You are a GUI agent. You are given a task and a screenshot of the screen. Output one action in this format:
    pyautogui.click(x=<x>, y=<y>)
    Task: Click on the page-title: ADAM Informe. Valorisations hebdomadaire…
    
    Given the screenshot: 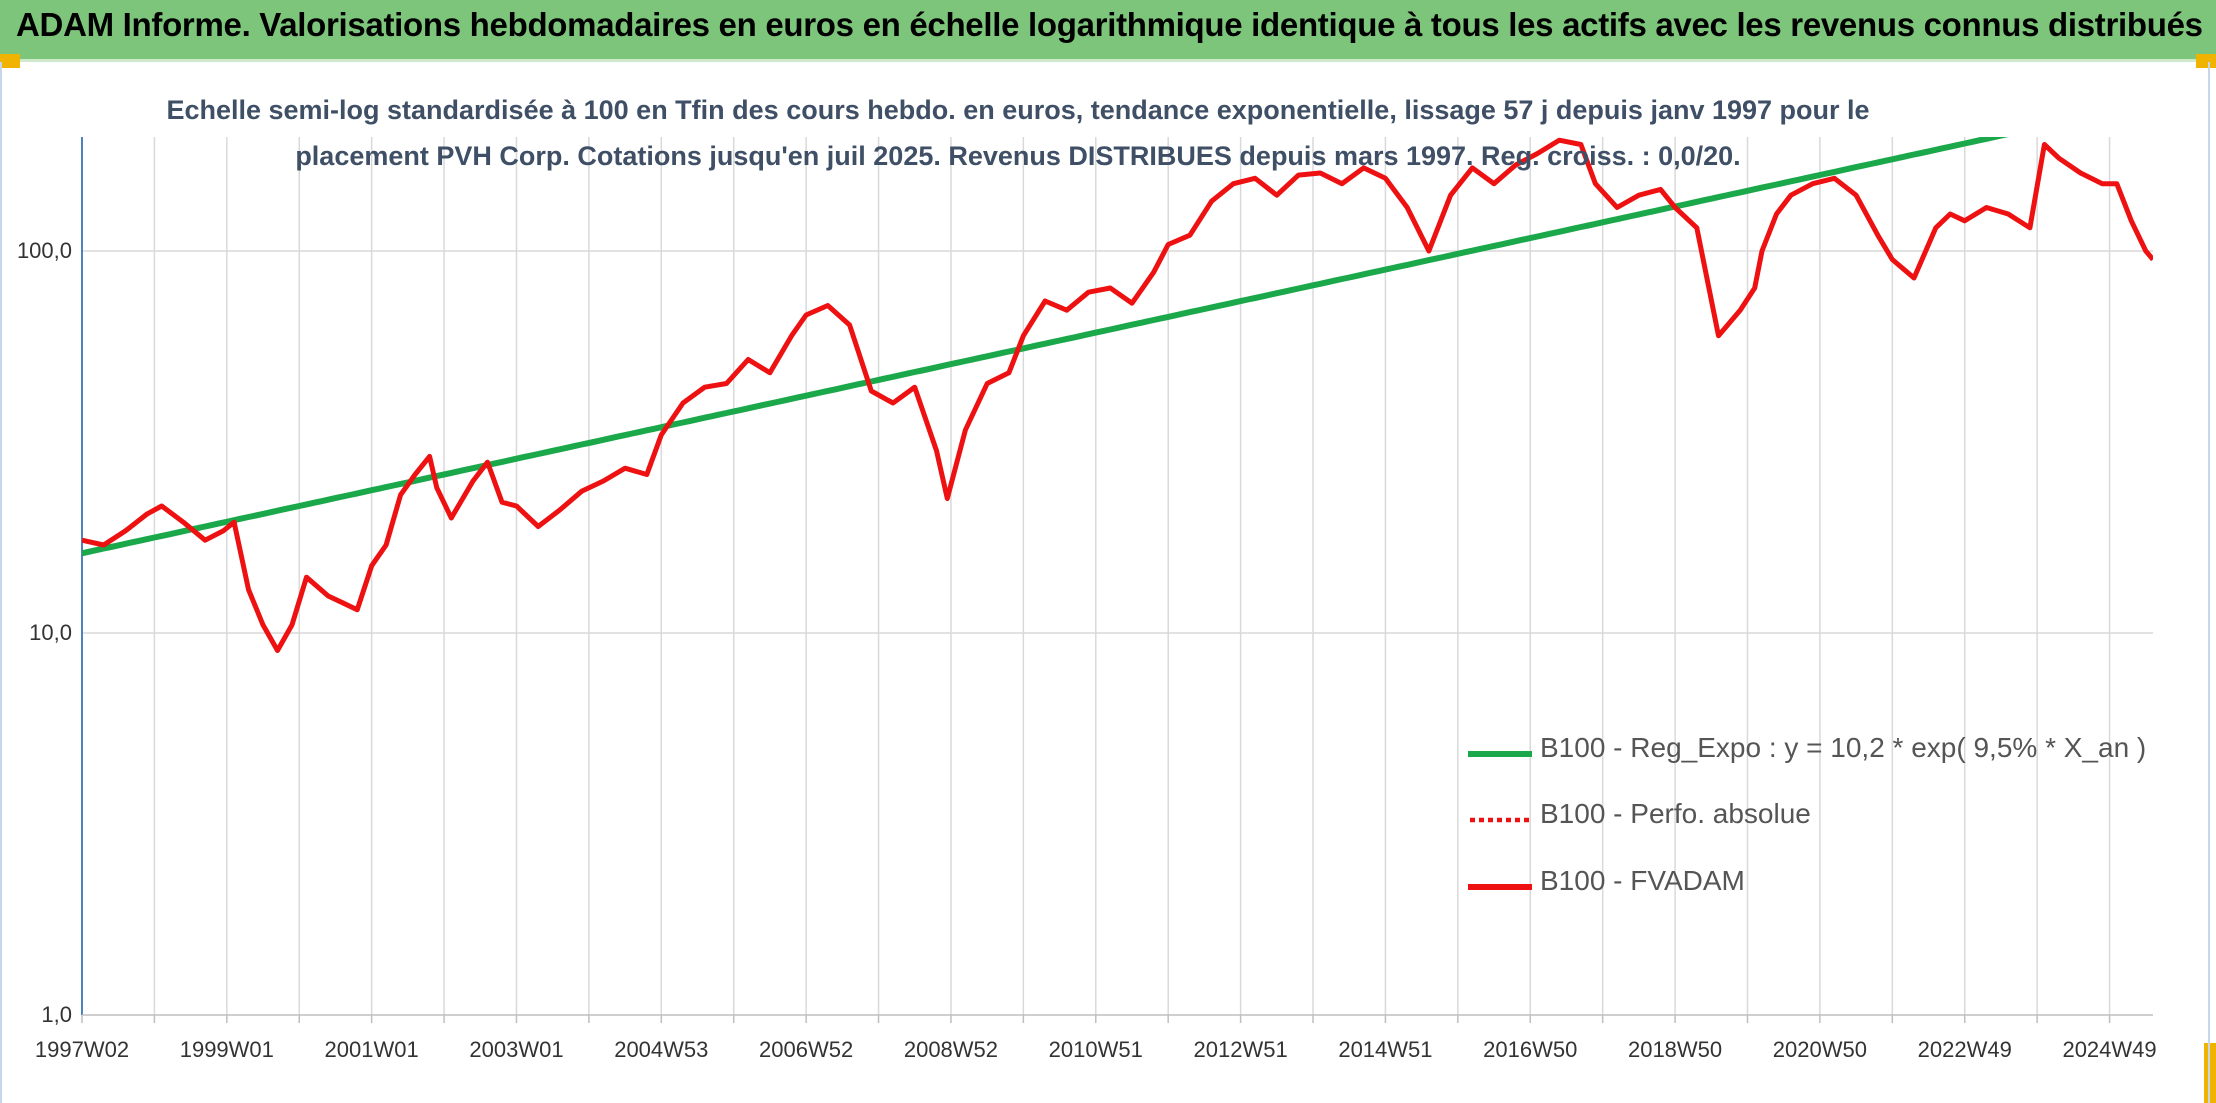 What is the action you would take?
    pyautogui.click(x=1109, y=24)
    